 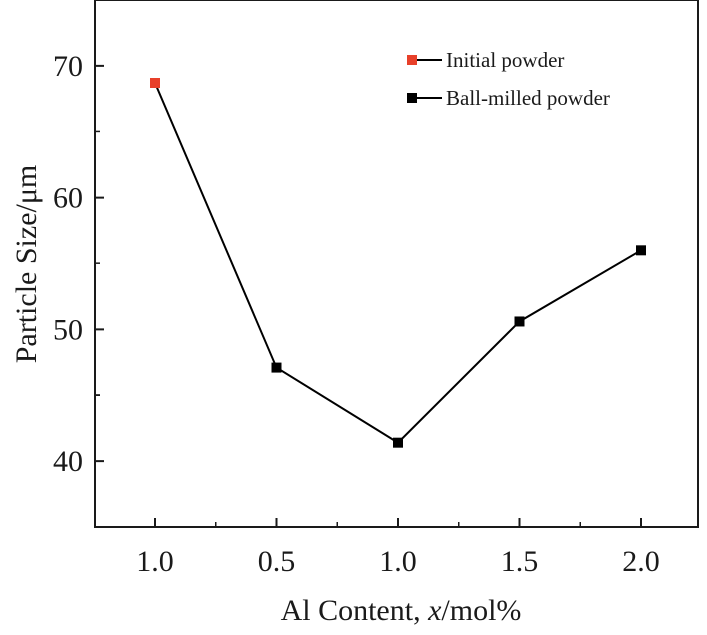 What do you see at coordinates (434, 610) in the screenshot?
I see `x-axis-label-variable: x` at bounding box center [434, 610].